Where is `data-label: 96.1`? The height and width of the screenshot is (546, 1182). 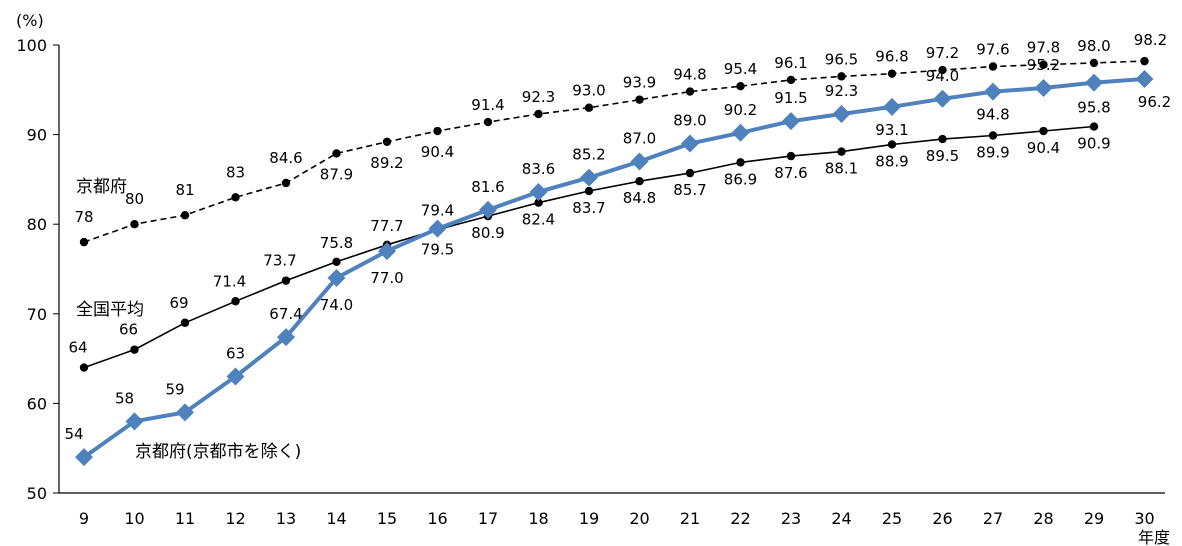 data-label: 96.1 is located at coordinates (790, 63).